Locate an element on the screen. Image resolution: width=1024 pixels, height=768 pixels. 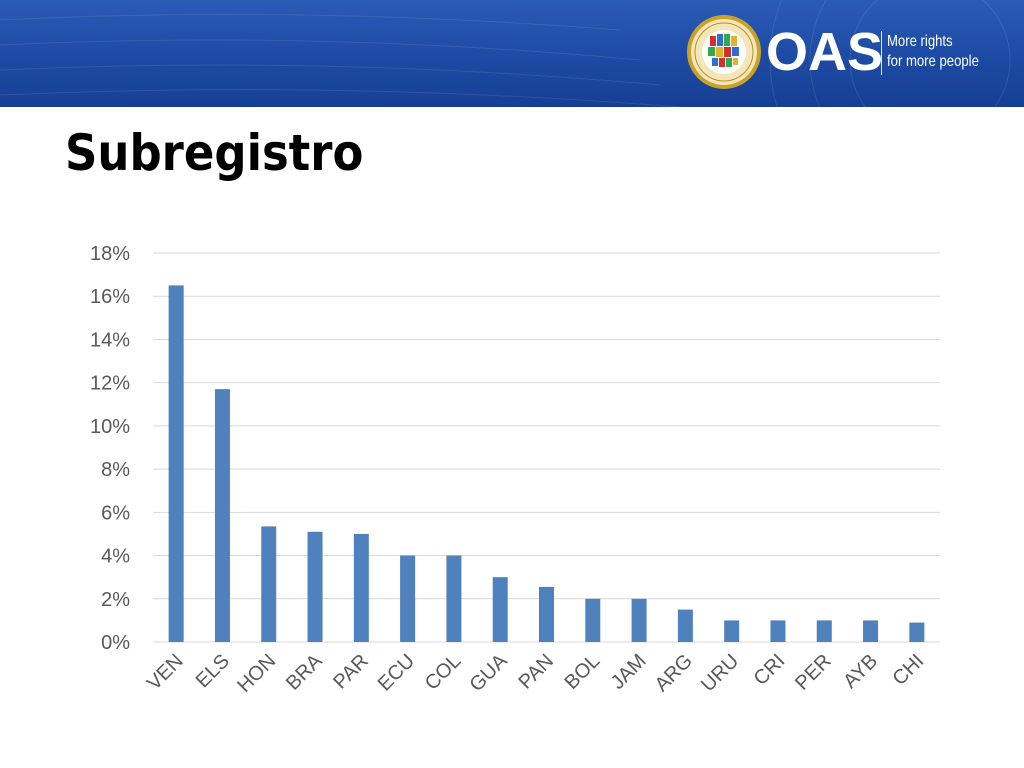
x-tick-label: CRI is located at coordinates (770, 670).